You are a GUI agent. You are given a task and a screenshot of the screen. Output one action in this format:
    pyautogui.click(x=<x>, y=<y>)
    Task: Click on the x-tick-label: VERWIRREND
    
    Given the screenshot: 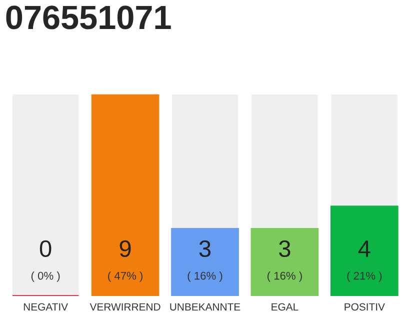 What is the action you would take?
    pyautogui.click(x=125, y=306)
    